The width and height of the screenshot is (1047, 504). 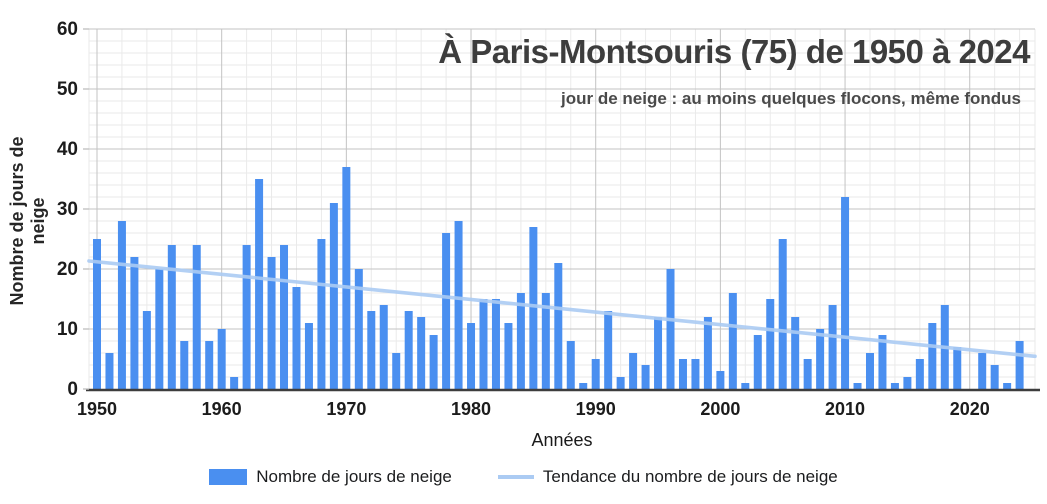 I want to click on x-tick-label: 1980, so click(x=471, y=409).